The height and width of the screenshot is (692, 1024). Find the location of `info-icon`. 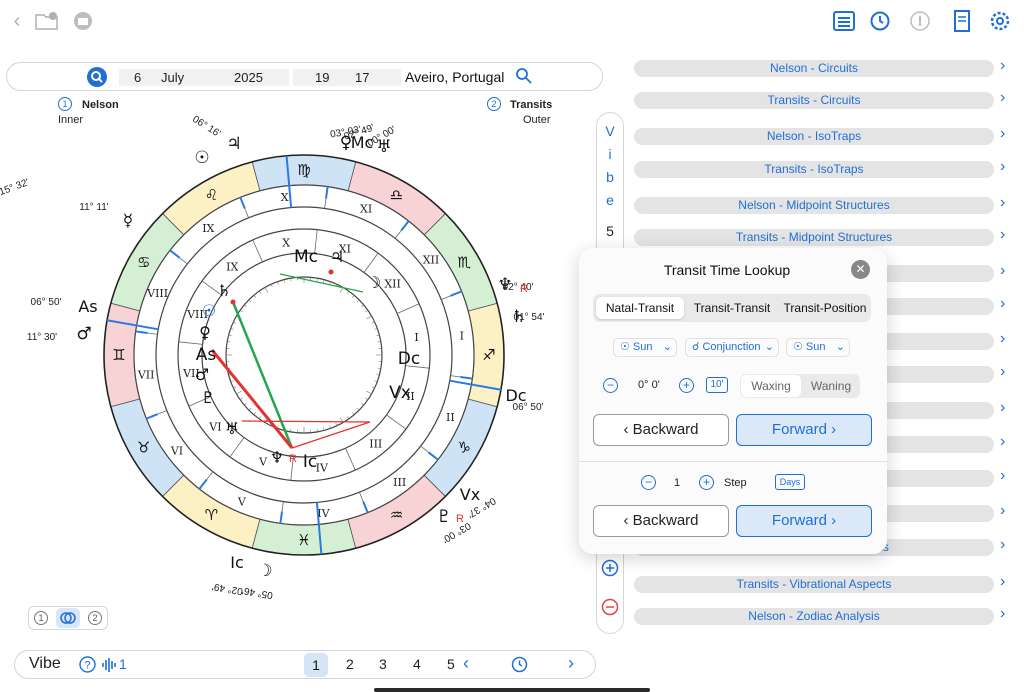

info-icon is located at coordinates (920, 21).